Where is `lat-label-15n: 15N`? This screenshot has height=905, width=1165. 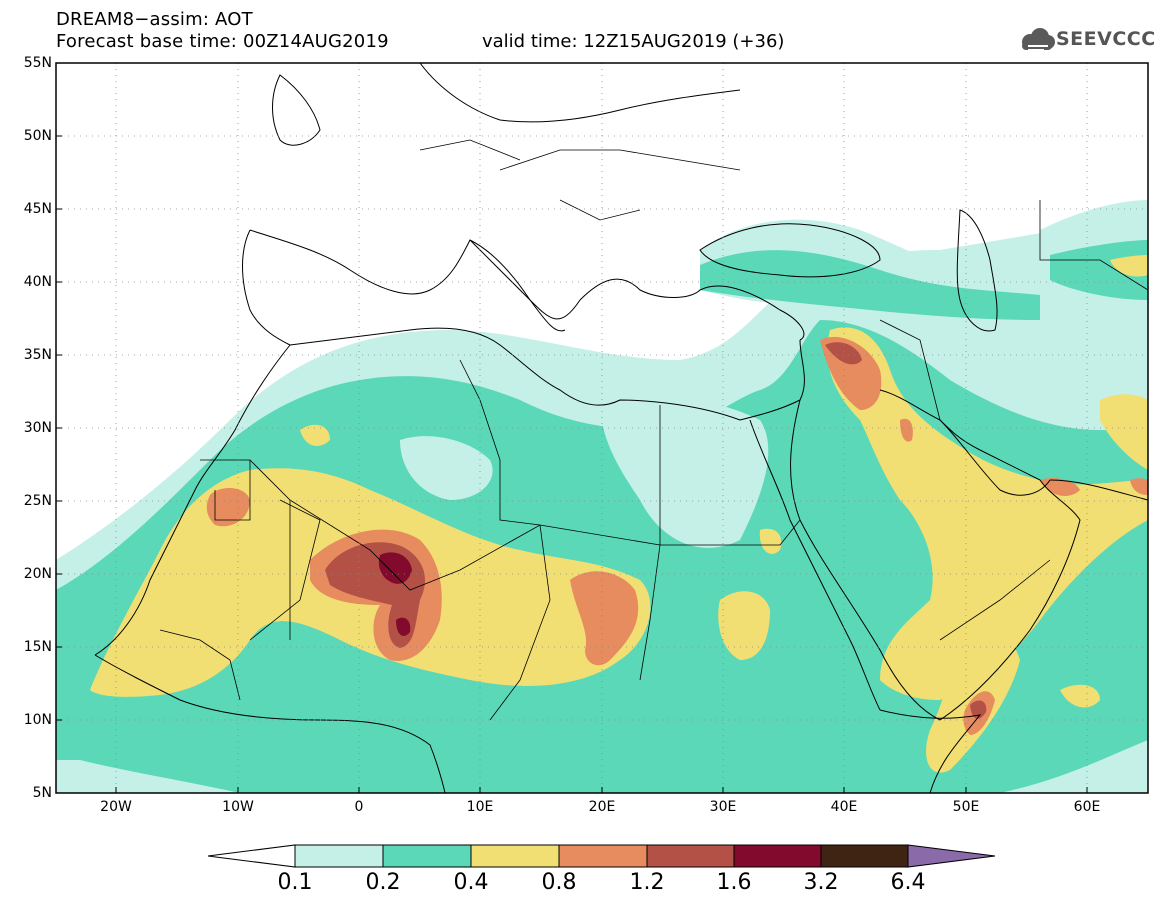 lat-label-15n: 15N is located at coordinates (37, 647).